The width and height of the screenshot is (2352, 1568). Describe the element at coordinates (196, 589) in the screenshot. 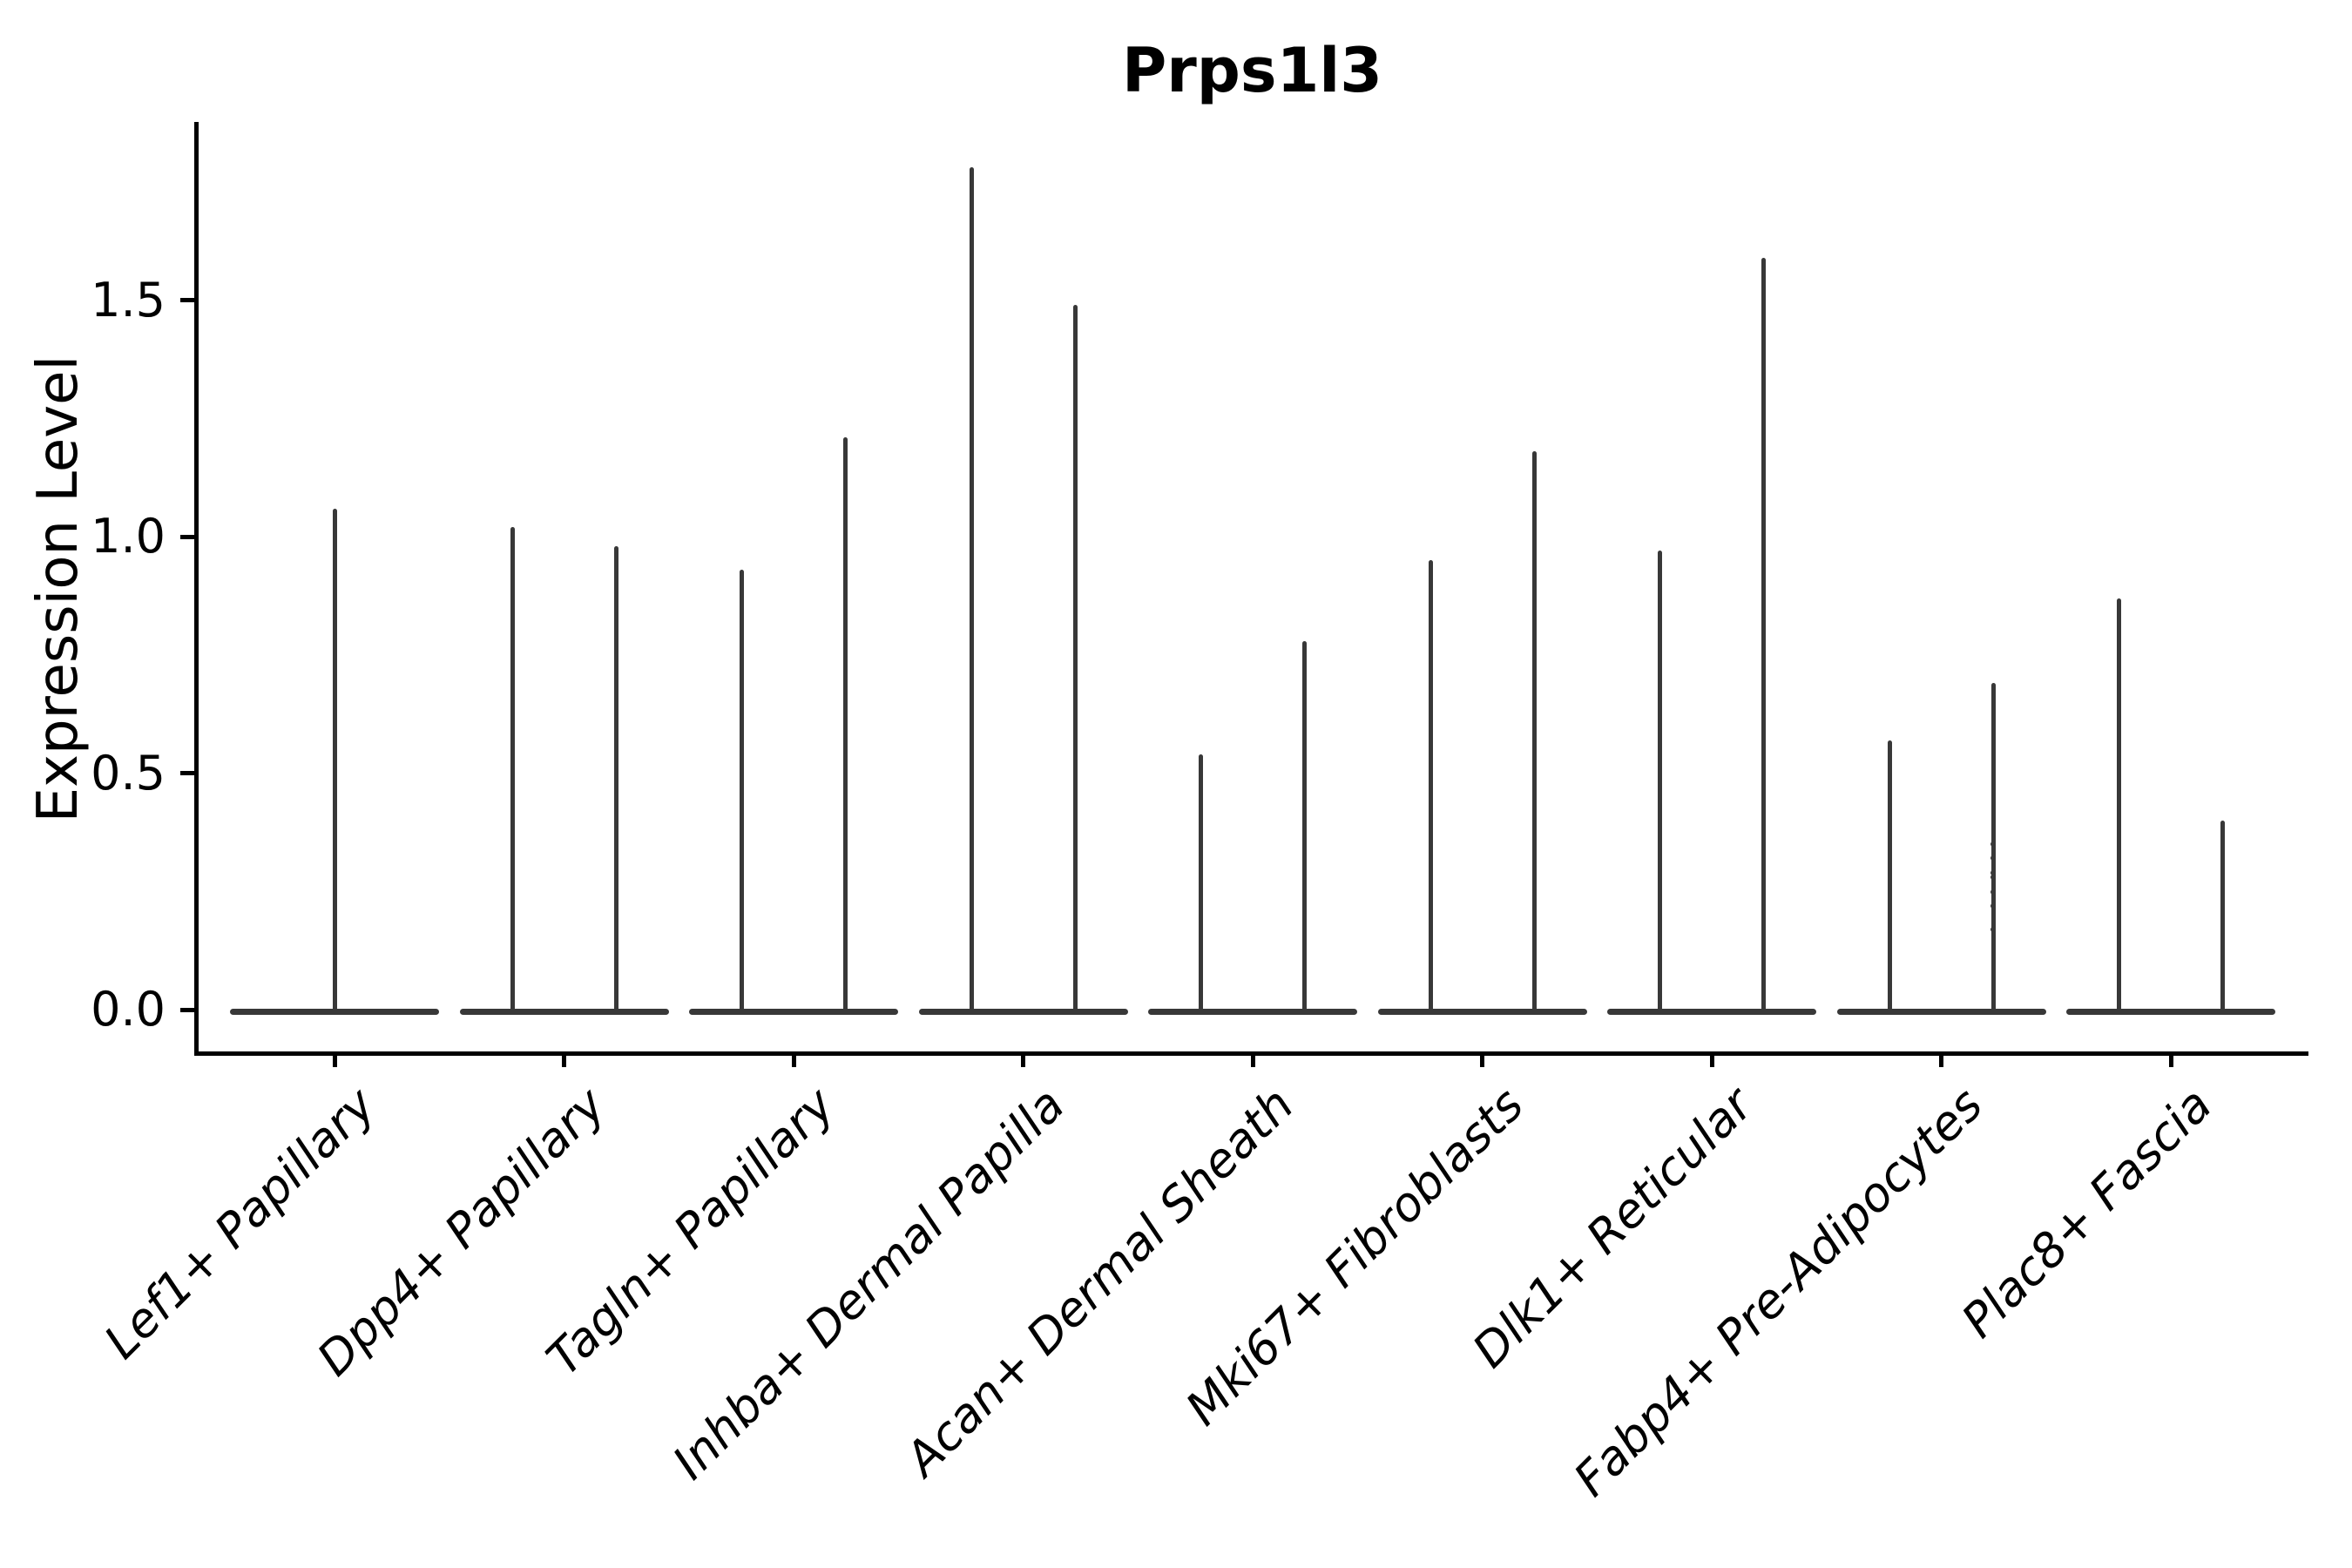

I see `y-axis-spine` at that location.